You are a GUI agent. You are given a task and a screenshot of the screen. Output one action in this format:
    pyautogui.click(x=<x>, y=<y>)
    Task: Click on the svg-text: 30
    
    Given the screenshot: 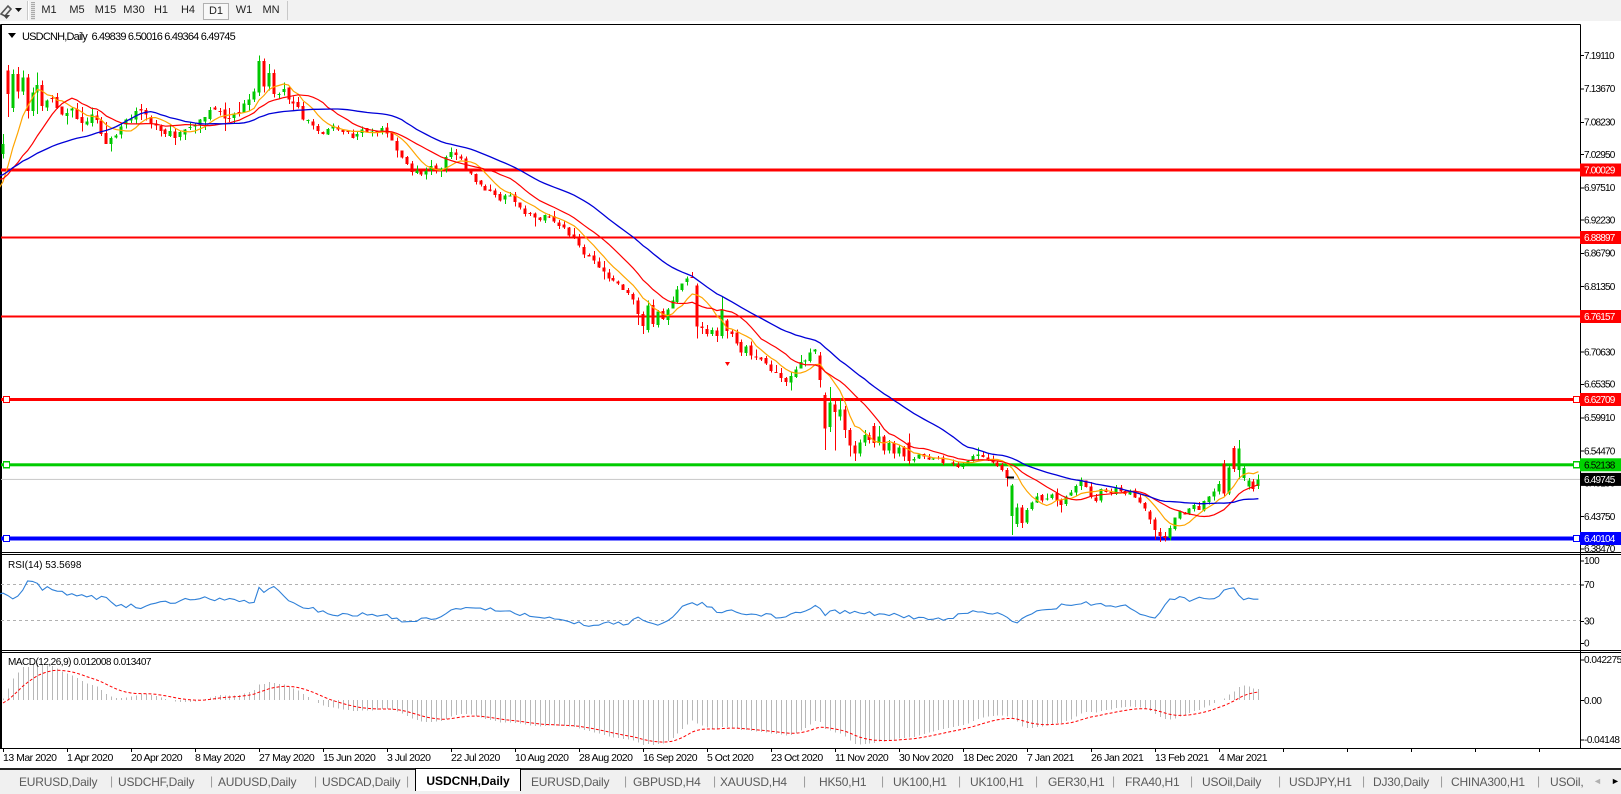 What is the action you would take?
    pyautogui.click(x=1589, y=622)
    